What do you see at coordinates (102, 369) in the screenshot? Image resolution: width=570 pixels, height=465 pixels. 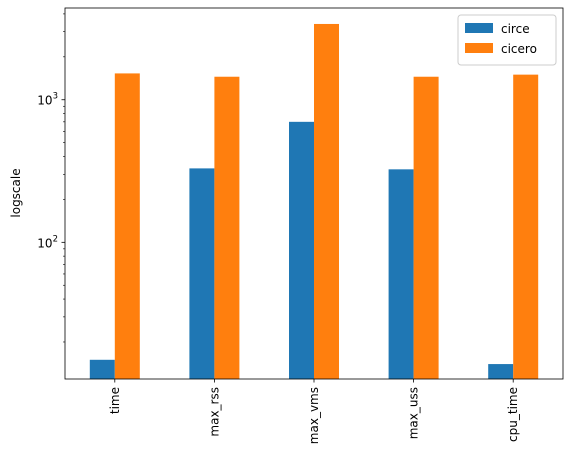 I see `bar-circe-time` at bounding box center [102, 369].